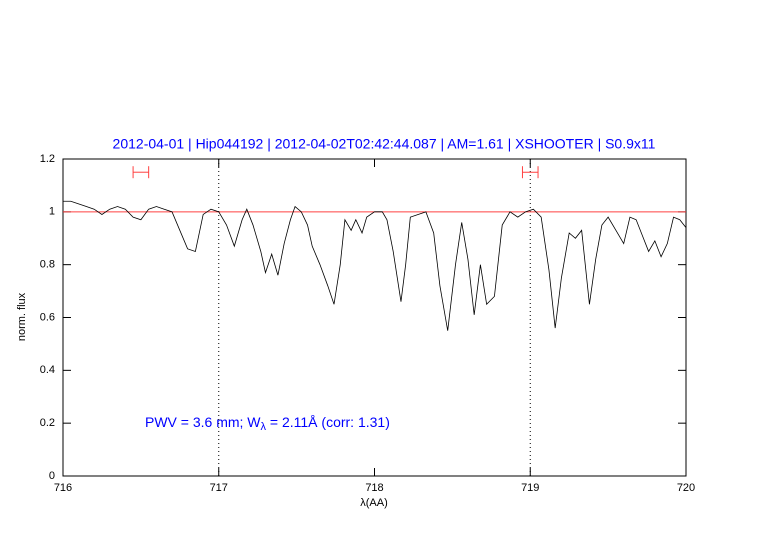 The height and width of the screenshot is (542, 782). Describe the element at coordinates (47, 317) in the screenshot. I see `y-tick-label: 0.6` at that location.